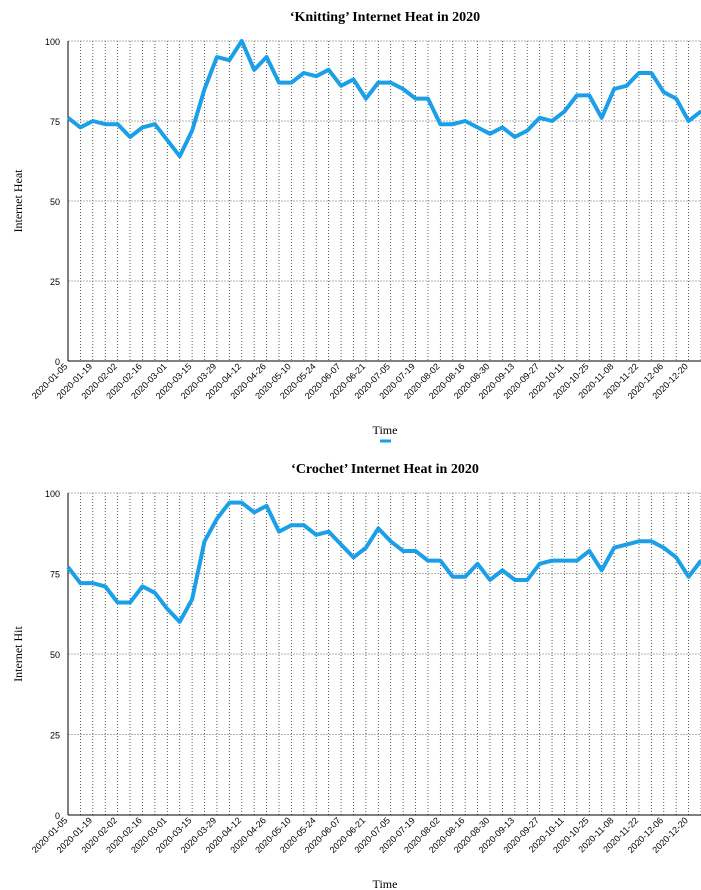  Describe the element at coordinates (18, 654) in the screenshot. I see `y-axis-label: Internet Hit` at that location.